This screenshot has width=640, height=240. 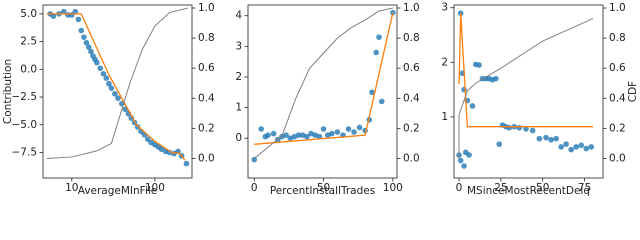 I want to click on x-tick-label: 75, so click(x=584, y=188).